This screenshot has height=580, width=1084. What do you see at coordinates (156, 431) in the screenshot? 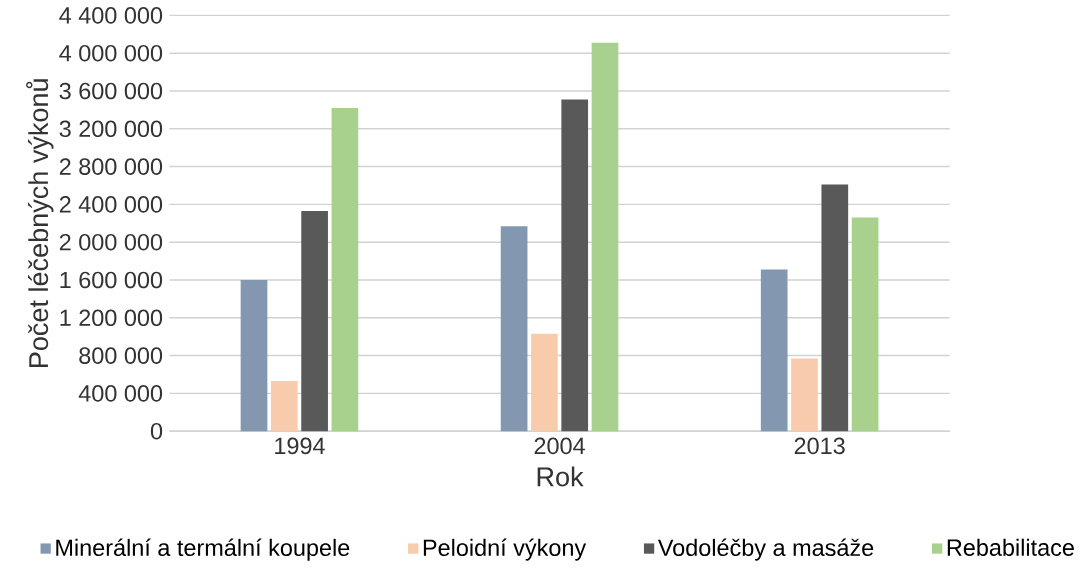
I see `y-tick-label: 0` at bounding box center [156, 431].